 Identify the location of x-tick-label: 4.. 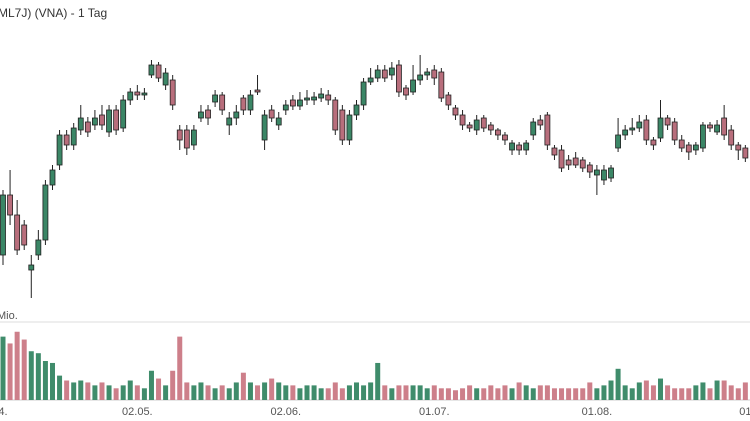
(4, 412).